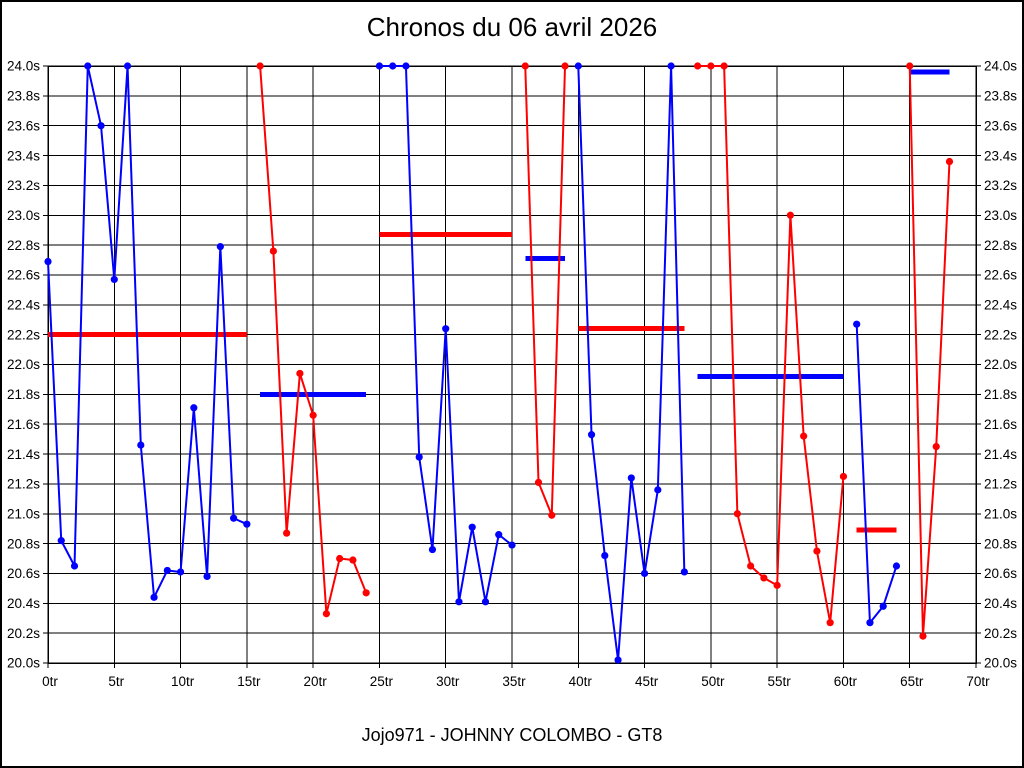  I want to click on y-axis-label-left: 21.4s, so click(23, 454).